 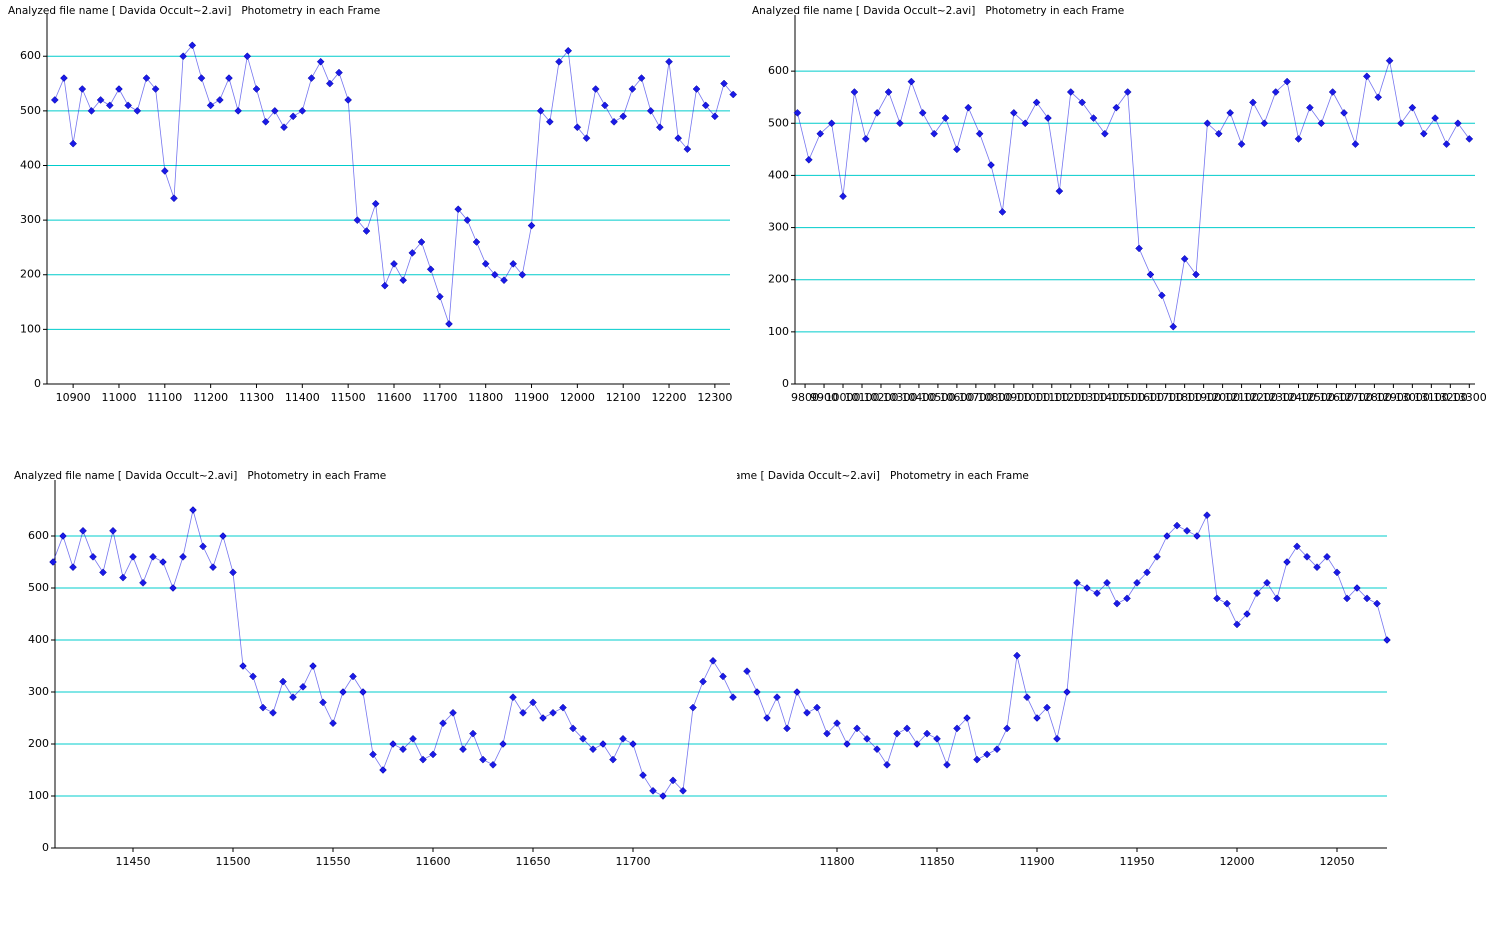 What do you see at coordinates (1070, 397) in the screenshot?
I see `x-tick-label: 11200` at bounding box center [1070, 397].